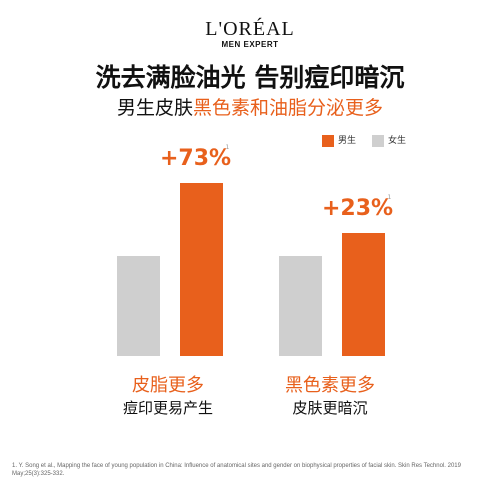 This screenshot has width=500, height=500. Describe the element at coordinates (195, 158) in the screenshot. I see `annotation-0: +73%` at that location.